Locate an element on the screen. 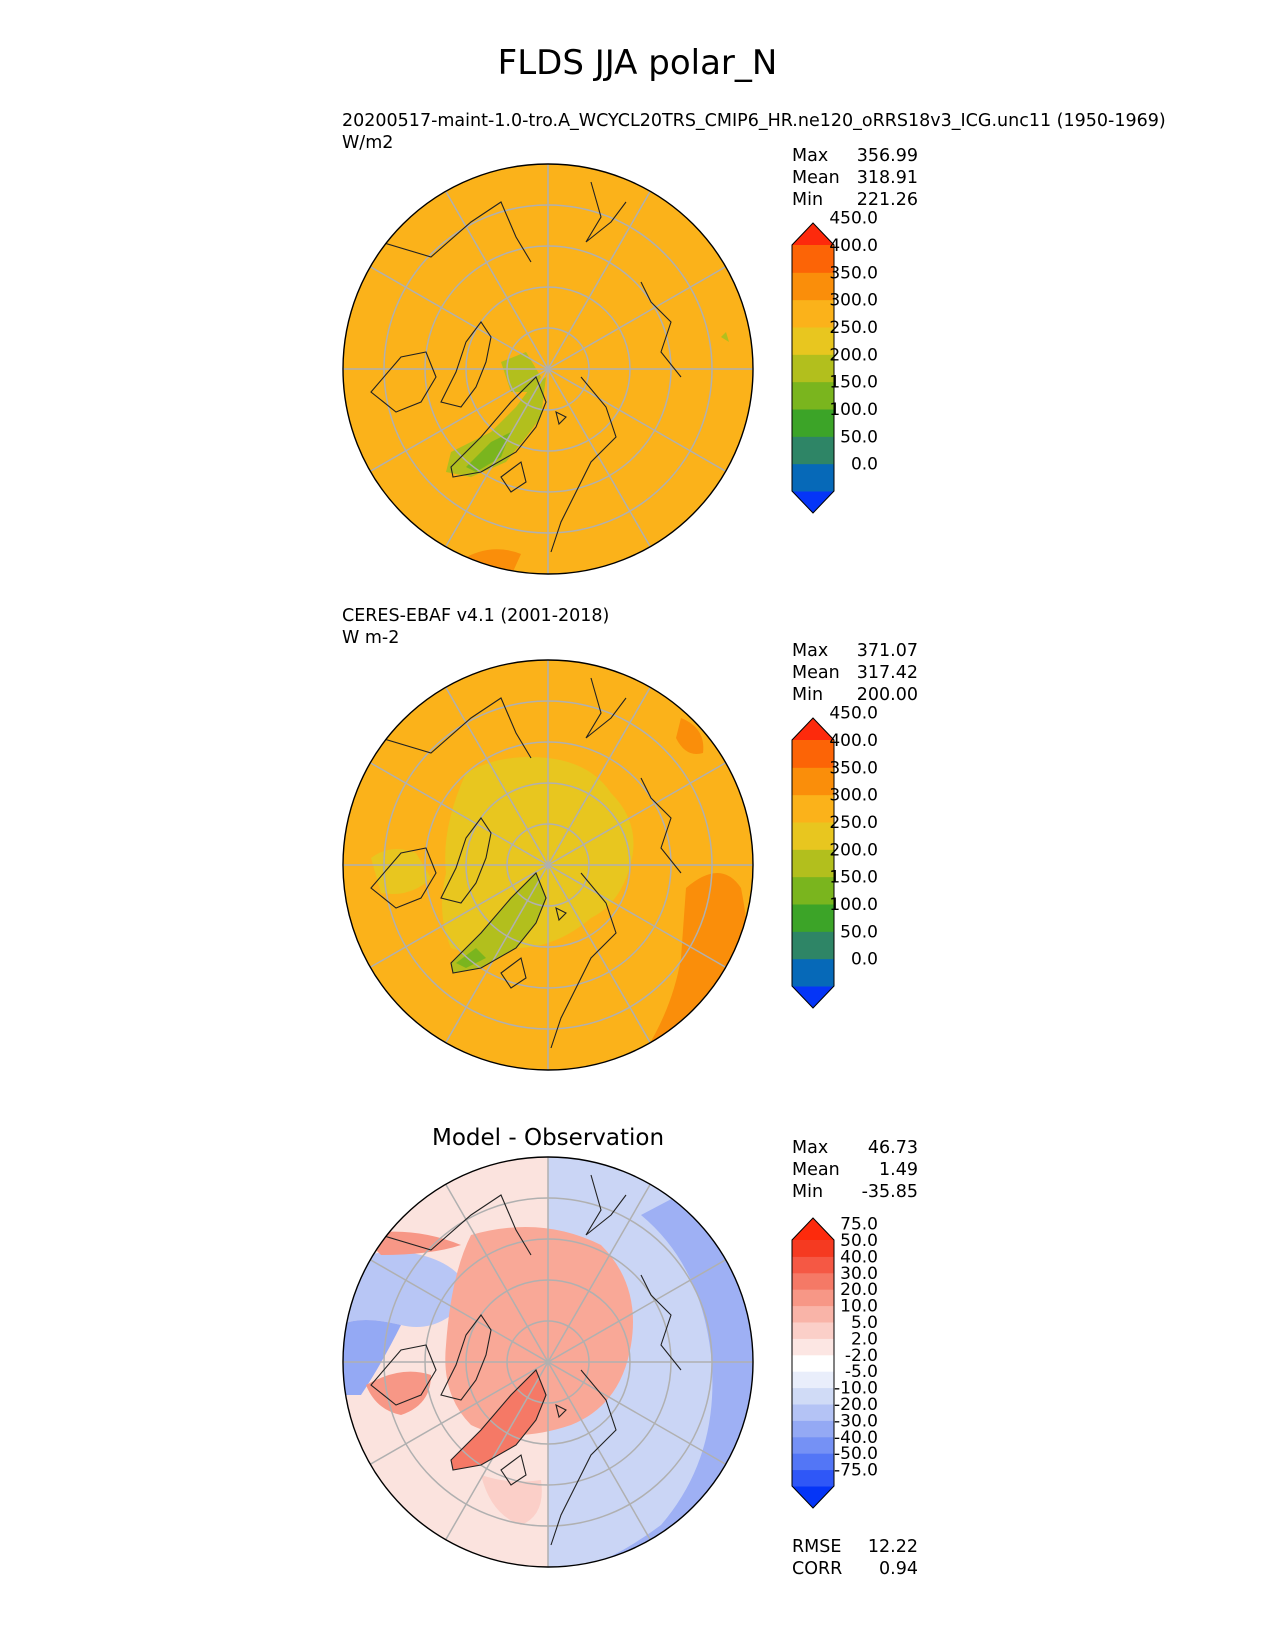 This screenshot has width=1275, height=1650. colorbar-tick-label: -10.0 is located at coordinates (856, 1389).